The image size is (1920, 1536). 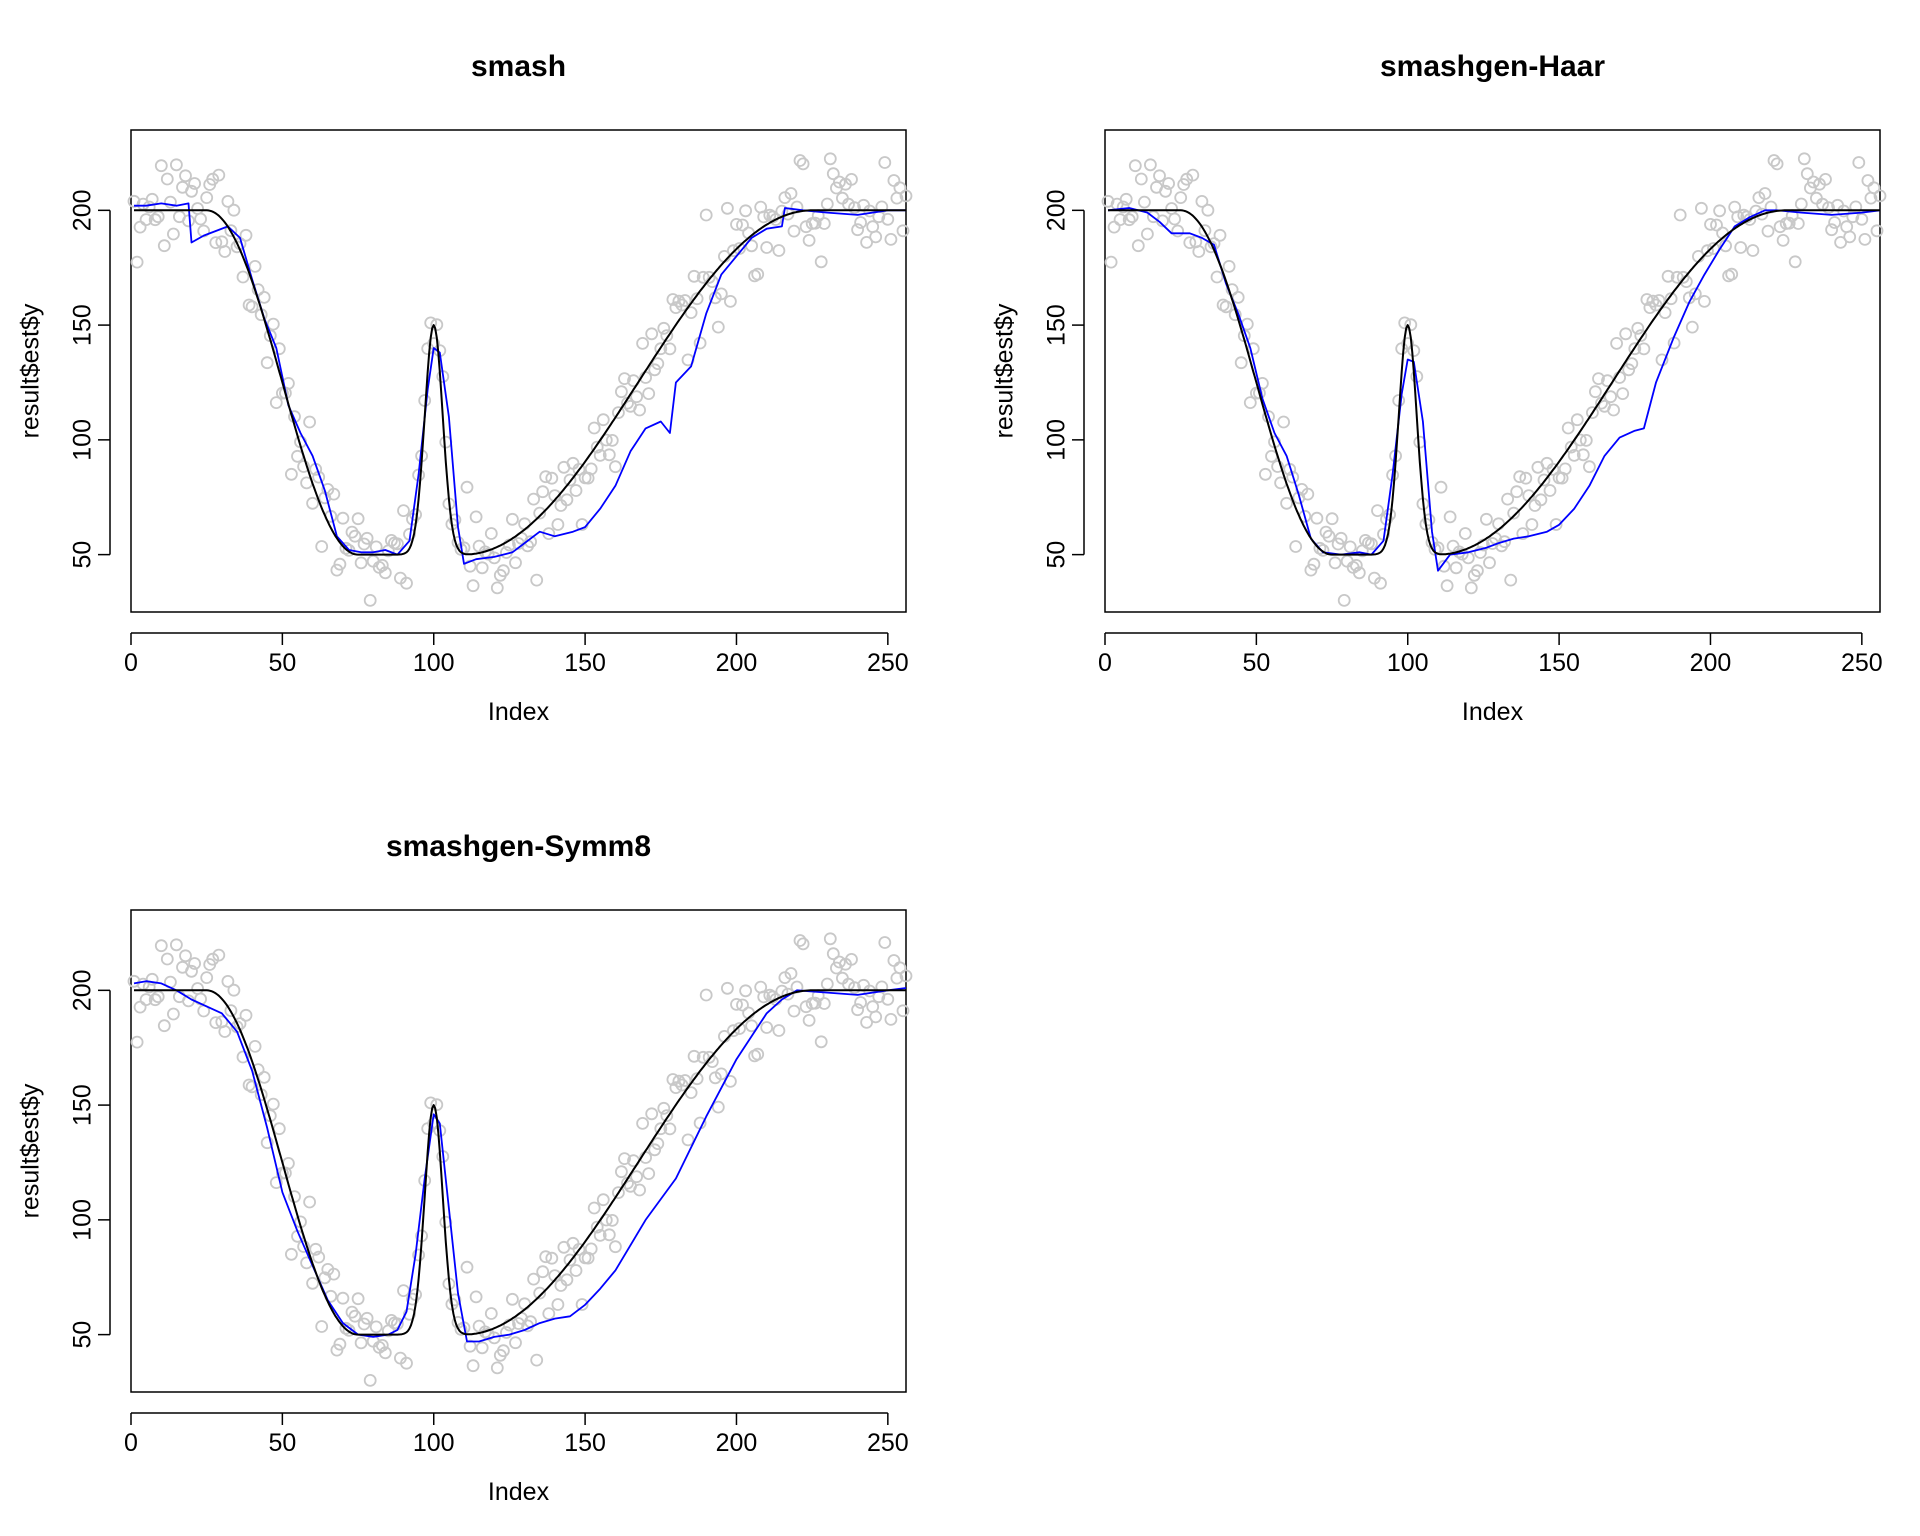 I want to click on chart-title: smash, so click(x=518, y=66).